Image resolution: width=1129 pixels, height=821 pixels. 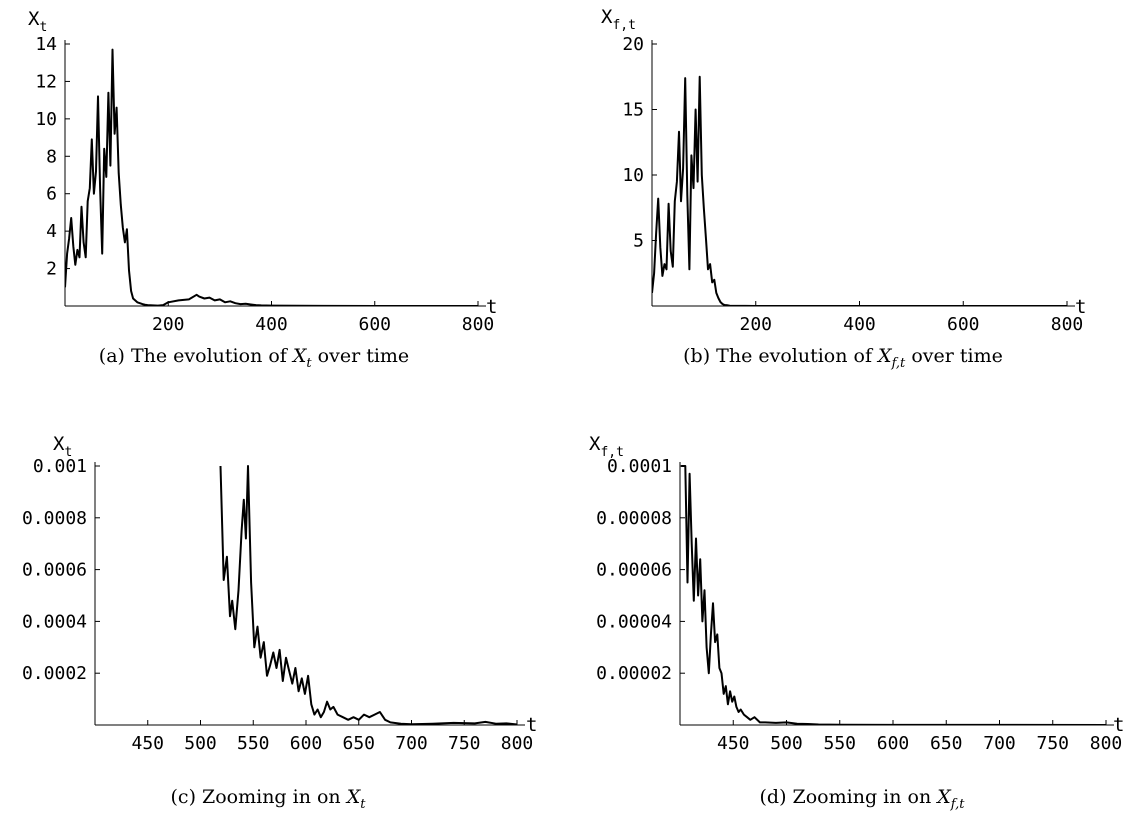 I want to click on y-tick-label: 0.001, so click(x=60, y=466).